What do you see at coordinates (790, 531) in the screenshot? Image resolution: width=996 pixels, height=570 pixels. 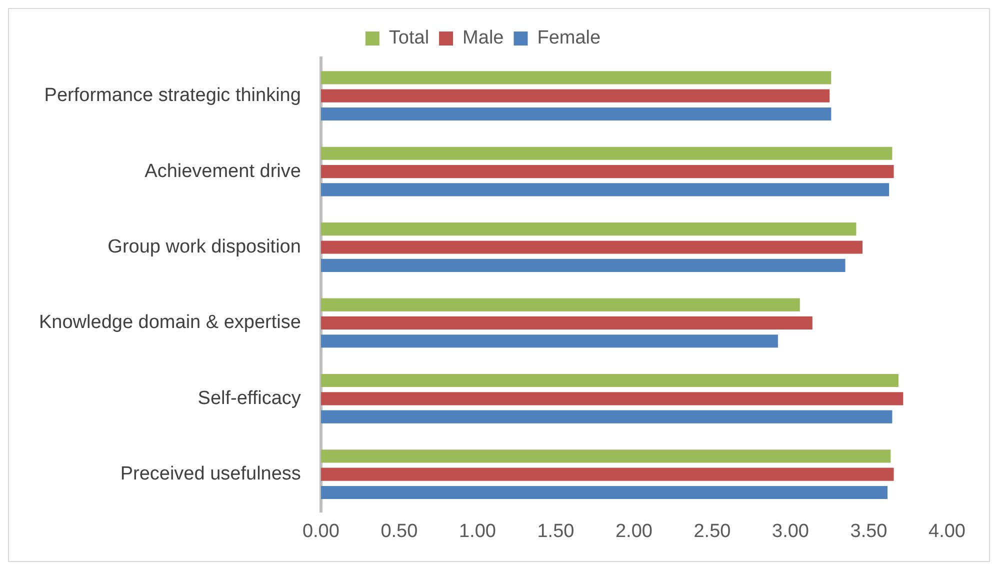 I see `x-tick-label: 3.00` at bounding box center [790, 531].